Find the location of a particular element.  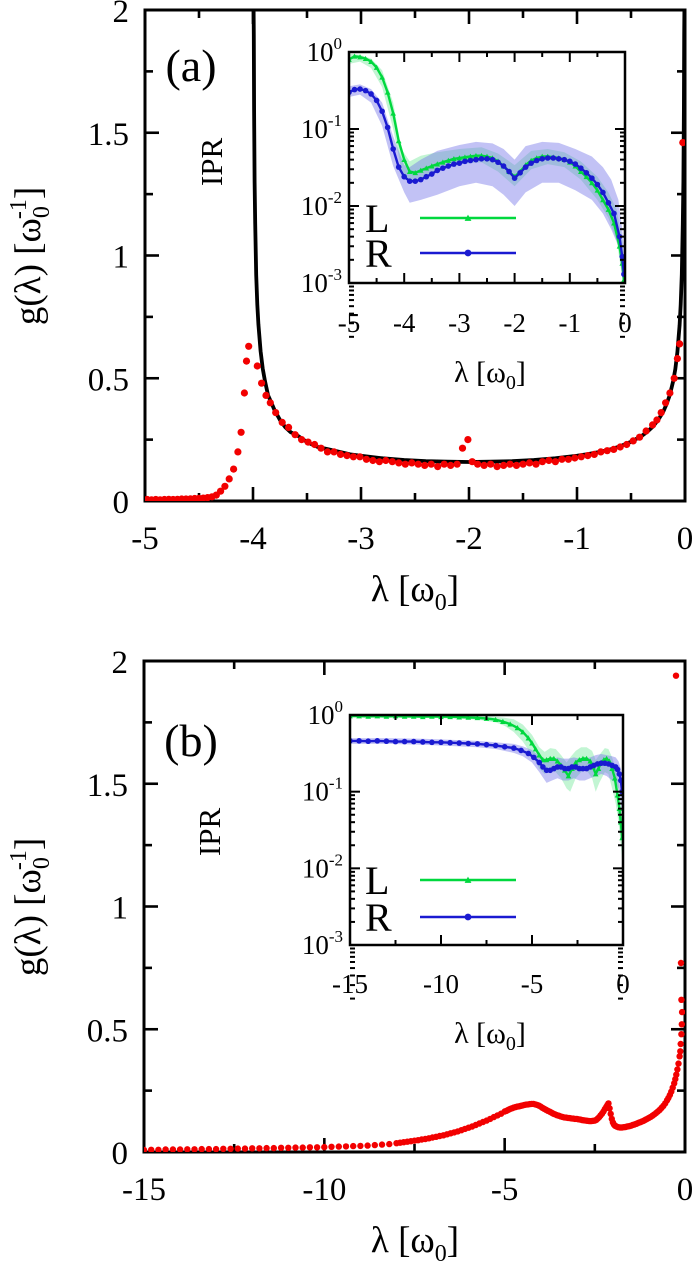

x-tick-label: 0 is located at coordinates (685, 539).